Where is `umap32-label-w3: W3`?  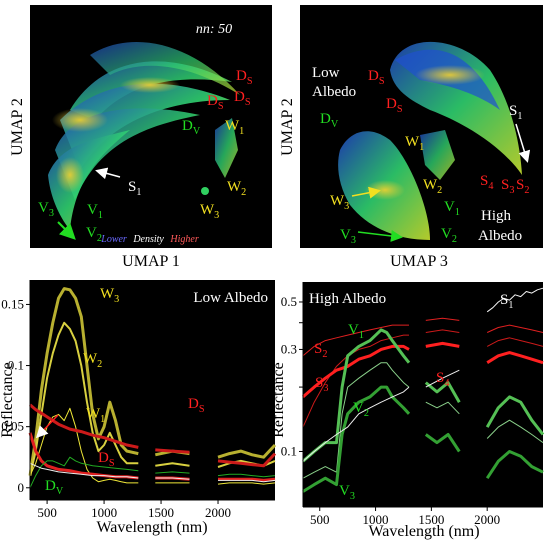 umap32-label-w3: W3 is located at coordinates (339, 202).